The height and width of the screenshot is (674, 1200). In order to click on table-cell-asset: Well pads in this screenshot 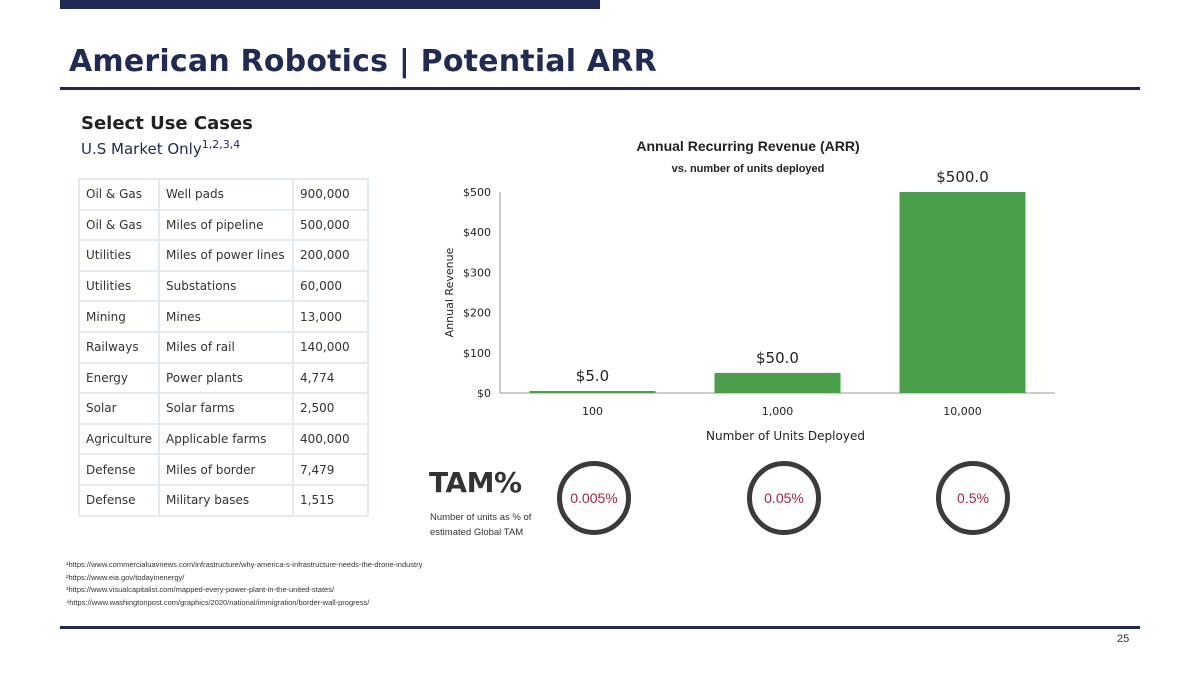, I will do `click(226, 194)`.